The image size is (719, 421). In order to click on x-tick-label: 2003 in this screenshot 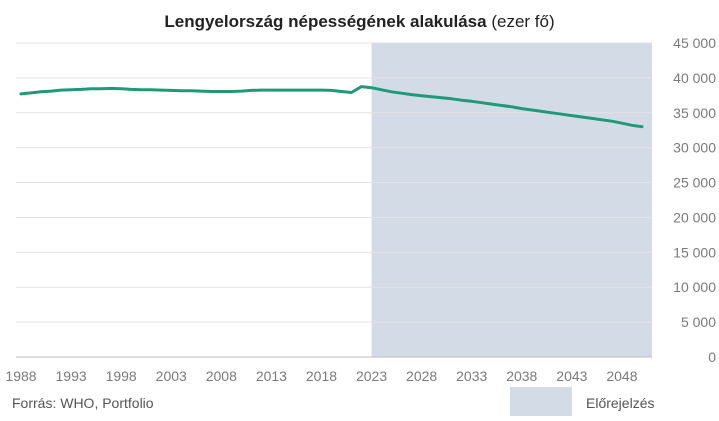, I will do `click(171, 376)`.